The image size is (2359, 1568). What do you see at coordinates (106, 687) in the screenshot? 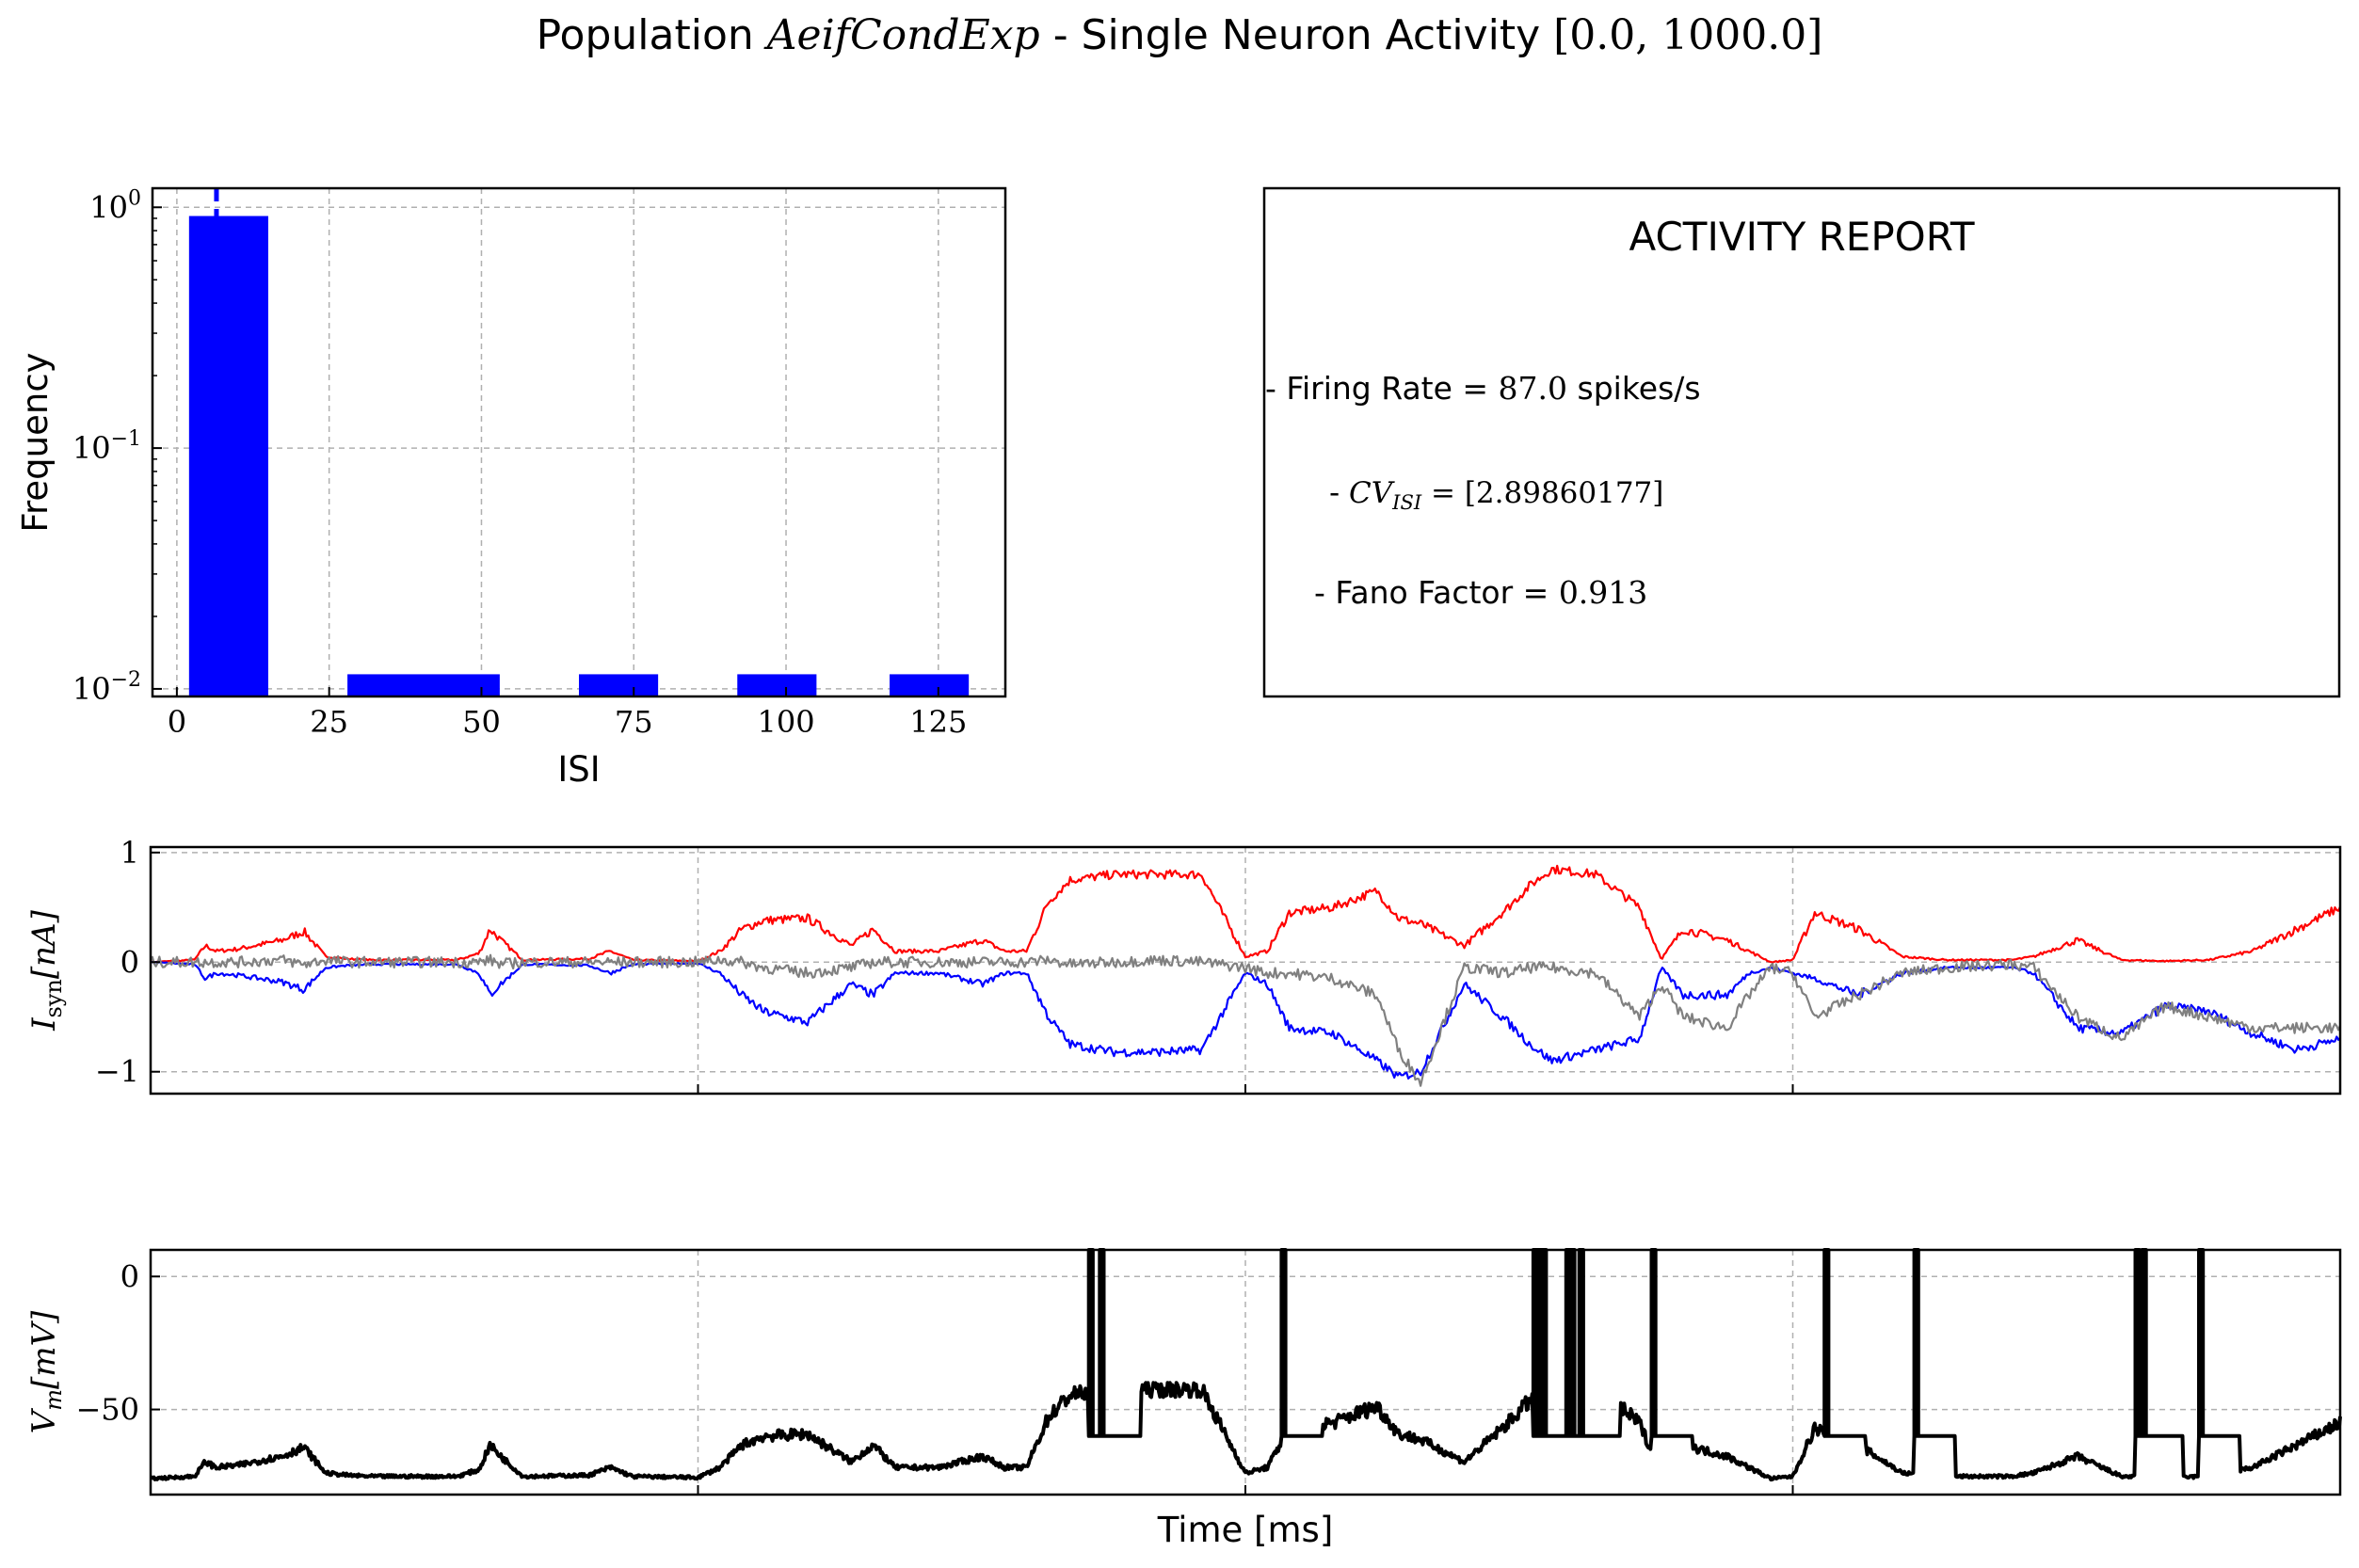
I see `hist-y-tick-label: 10⁻²` at bounding box center [106, 687].